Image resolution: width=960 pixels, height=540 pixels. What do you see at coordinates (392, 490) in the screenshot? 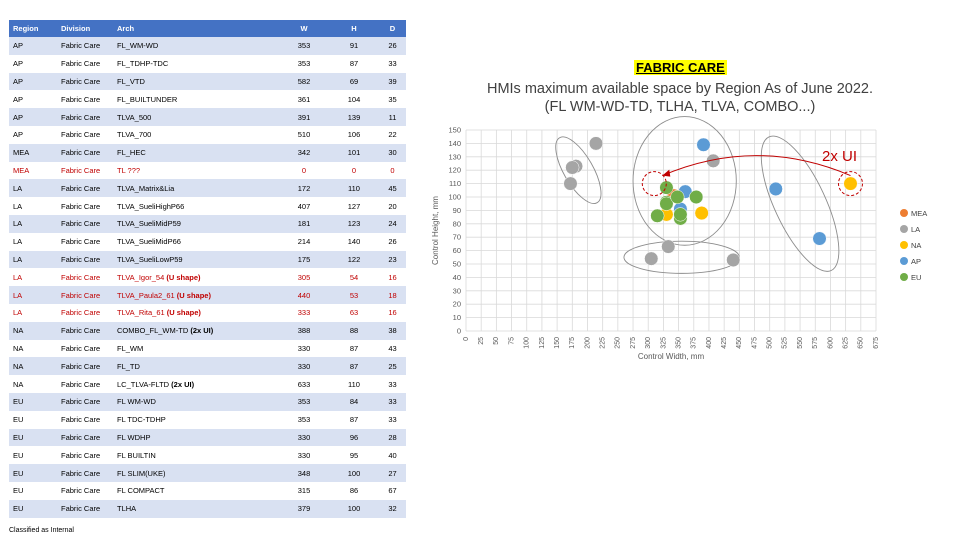
I see `cell-d: 67` at bounding box center [392, 490].